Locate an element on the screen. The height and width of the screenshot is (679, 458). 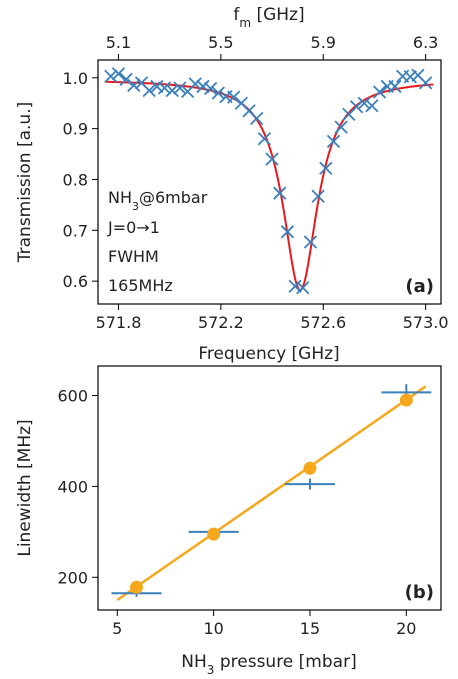
b-x-tick-label: 15 is located at coordinates (310, 628).